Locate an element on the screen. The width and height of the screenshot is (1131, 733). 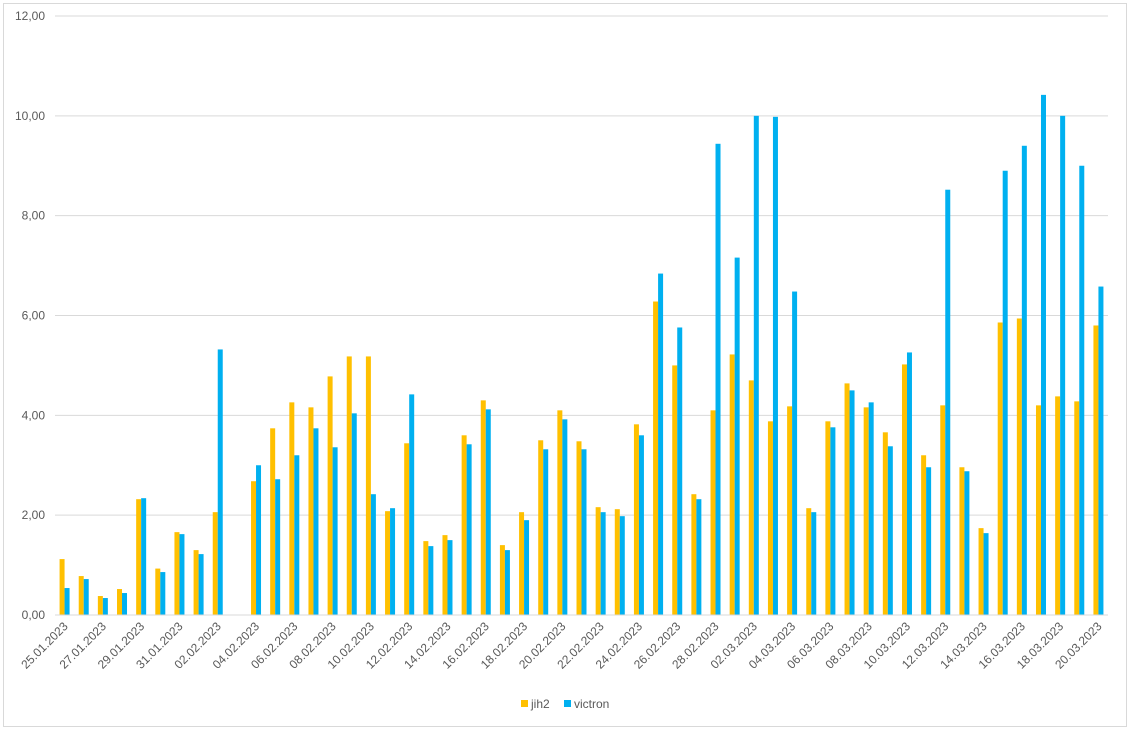
y-tick-label: 8,00 is located at coordinates (34, 216).